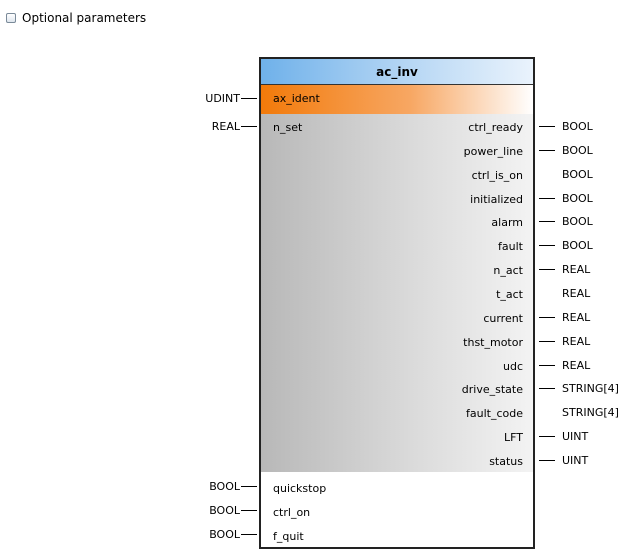  What do you see at coordinates (296, 98) in the screenshot?
I see `input-ax-ident: ax_ident` at bounding box center [296, 98].